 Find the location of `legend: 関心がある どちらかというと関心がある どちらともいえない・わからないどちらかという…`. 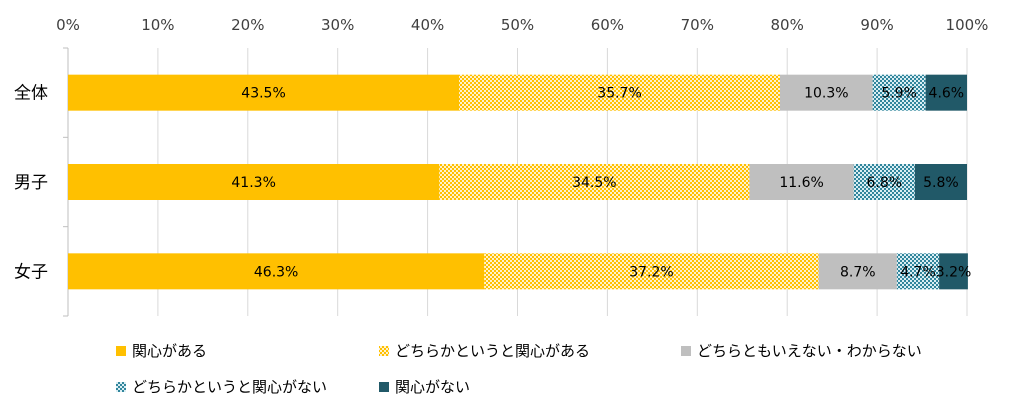

legend: 関心がある どちらかというと関心がある どちらともいえない・わからないどちらかという… is located at coordinates (519, 369).